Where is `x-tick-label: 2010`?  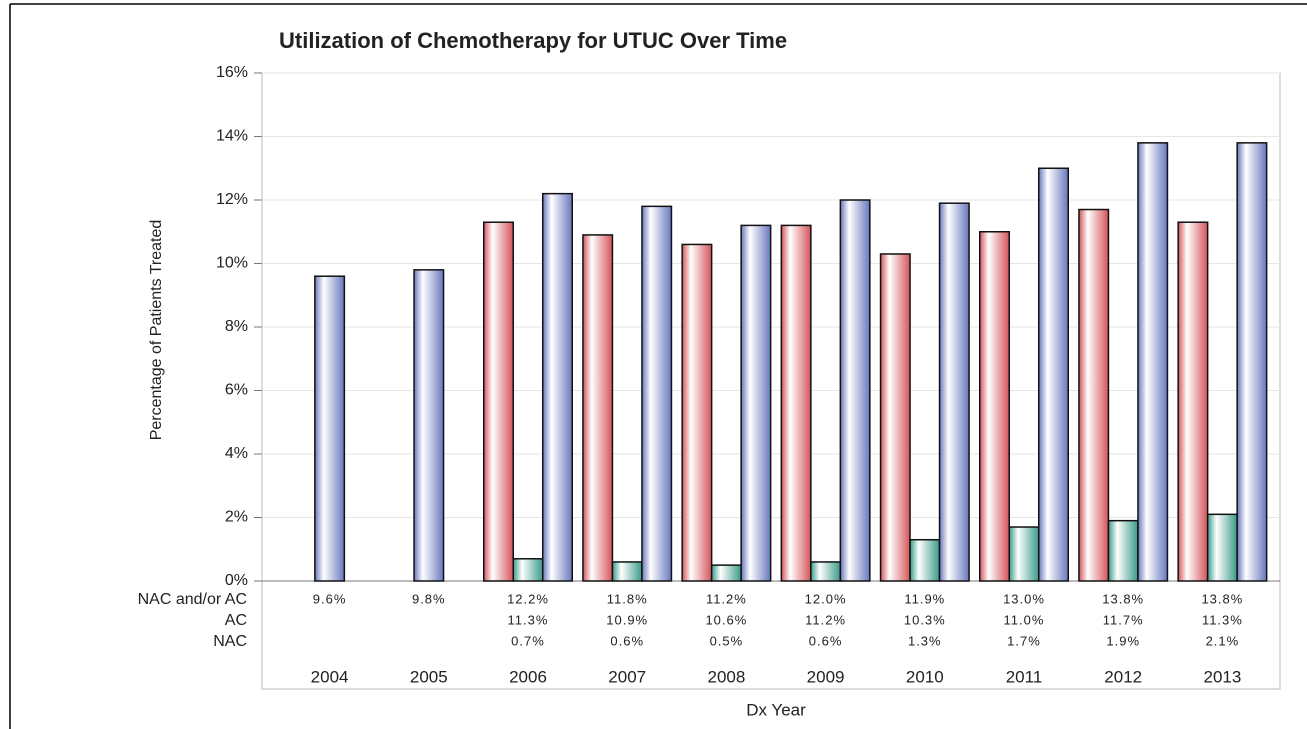 x-tick-label: 2010 is located at coordinates (925, 676).